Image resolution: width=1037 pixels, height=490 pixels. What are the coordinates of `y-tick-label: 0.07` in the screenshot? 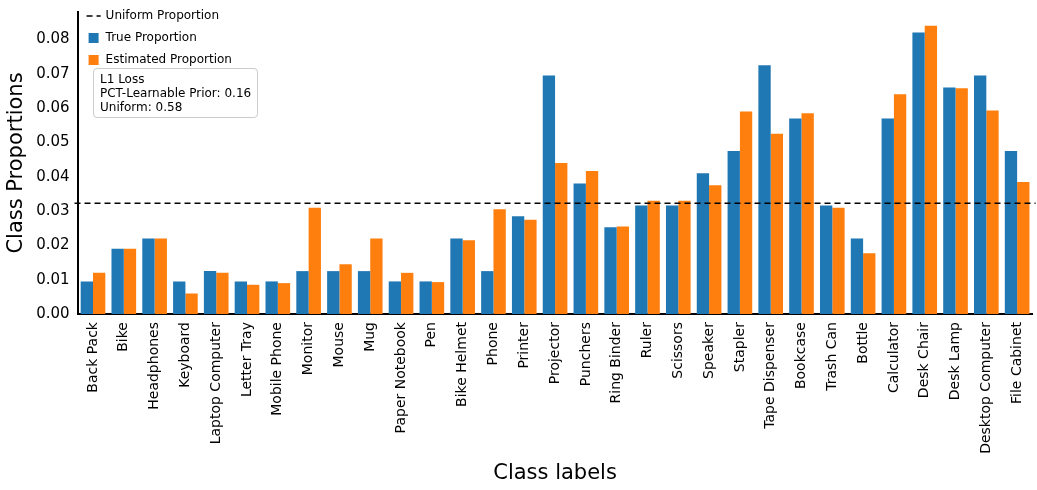 It's located at (53, 72).